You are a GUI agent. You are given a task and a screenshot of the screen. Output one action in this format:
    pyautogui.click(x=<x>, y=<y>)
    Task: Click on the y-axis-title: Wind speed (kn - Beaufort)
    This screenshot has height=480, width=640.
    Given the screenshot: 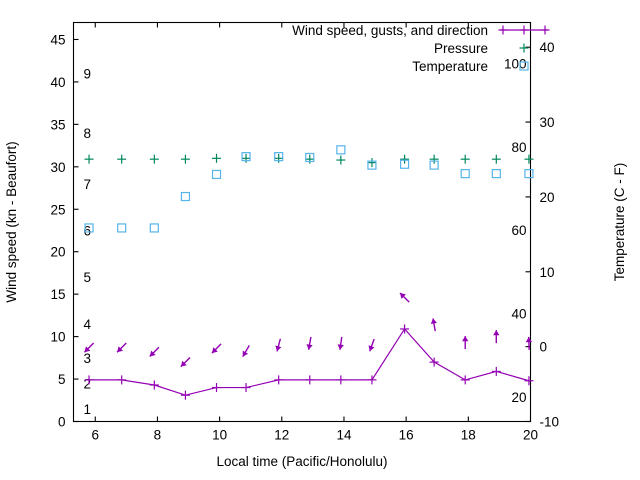 What is the action you would take?
    pyautogui.click(x=11, y=221)
    